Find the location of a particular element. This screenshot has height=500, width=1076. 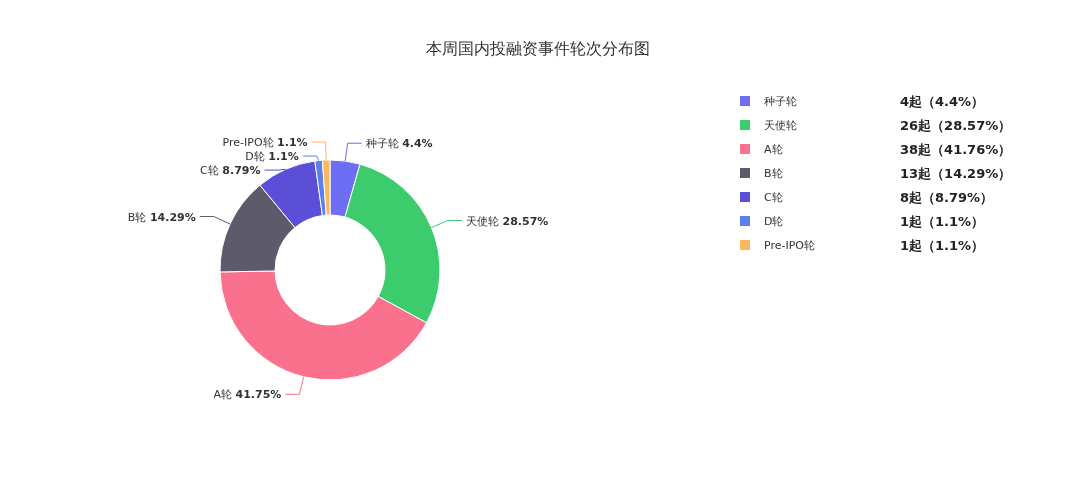

legend-label: Pre-IPO轮 is located at coordinates (789, 245).